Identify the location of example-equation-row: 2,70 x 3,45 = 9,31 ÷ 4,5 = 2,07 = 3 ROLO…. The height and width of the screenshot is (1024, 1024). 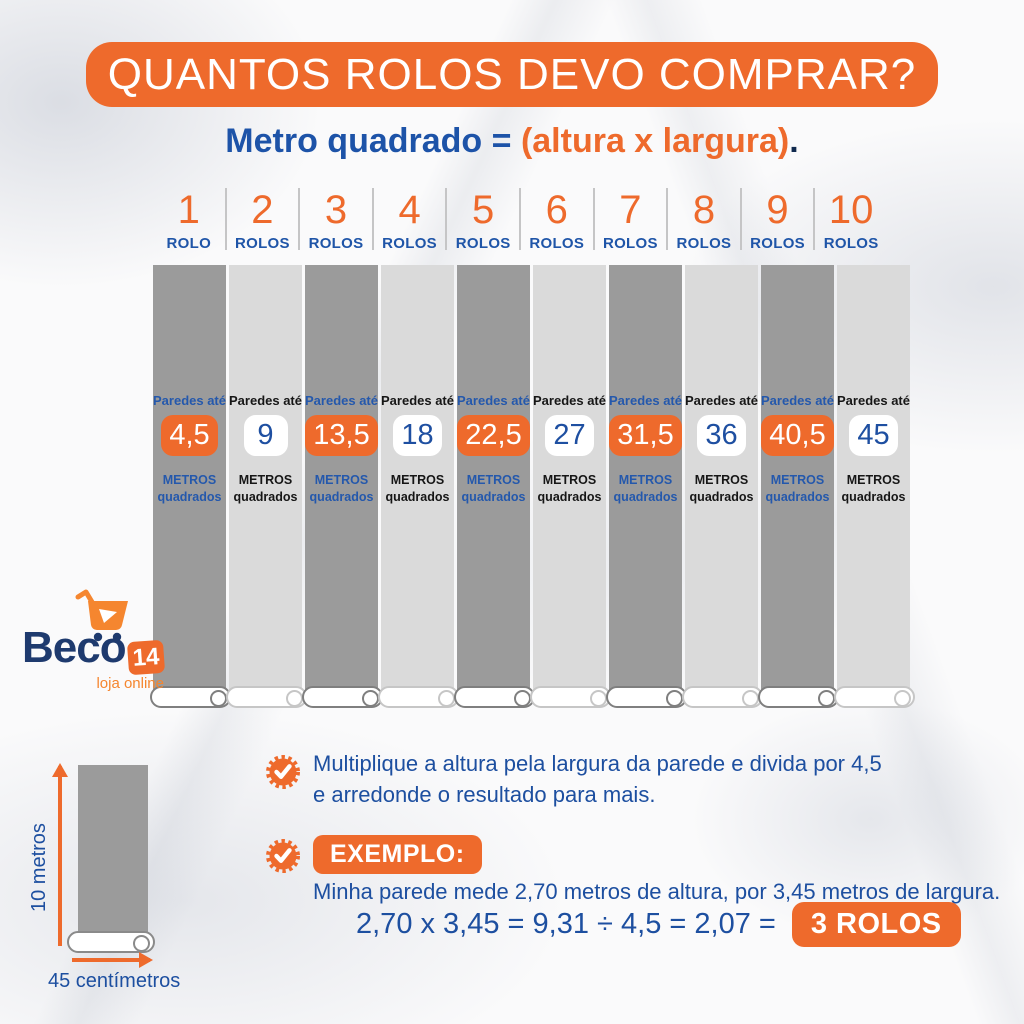
(658, 924).